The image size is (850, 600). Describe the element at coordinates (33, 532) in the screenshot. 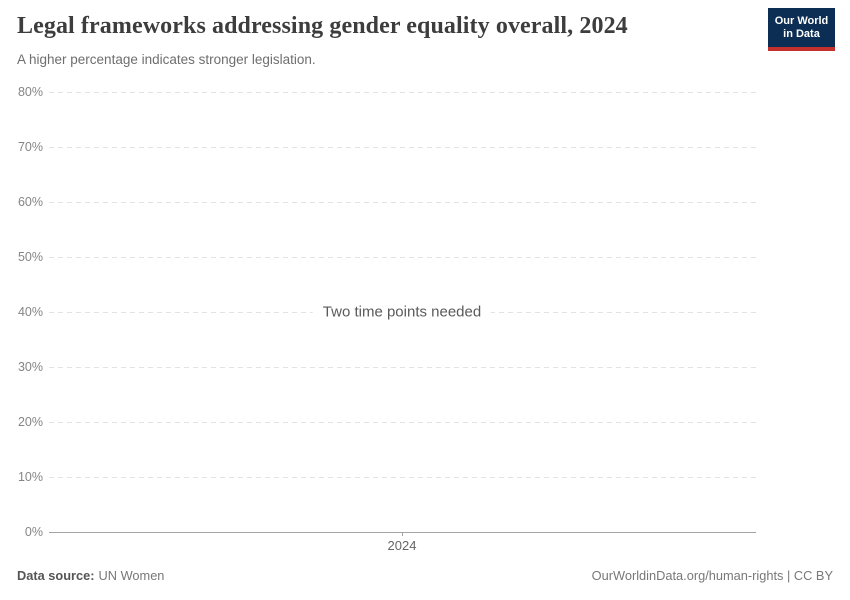

I see `y-axis-tick-label: 0%` at that location.